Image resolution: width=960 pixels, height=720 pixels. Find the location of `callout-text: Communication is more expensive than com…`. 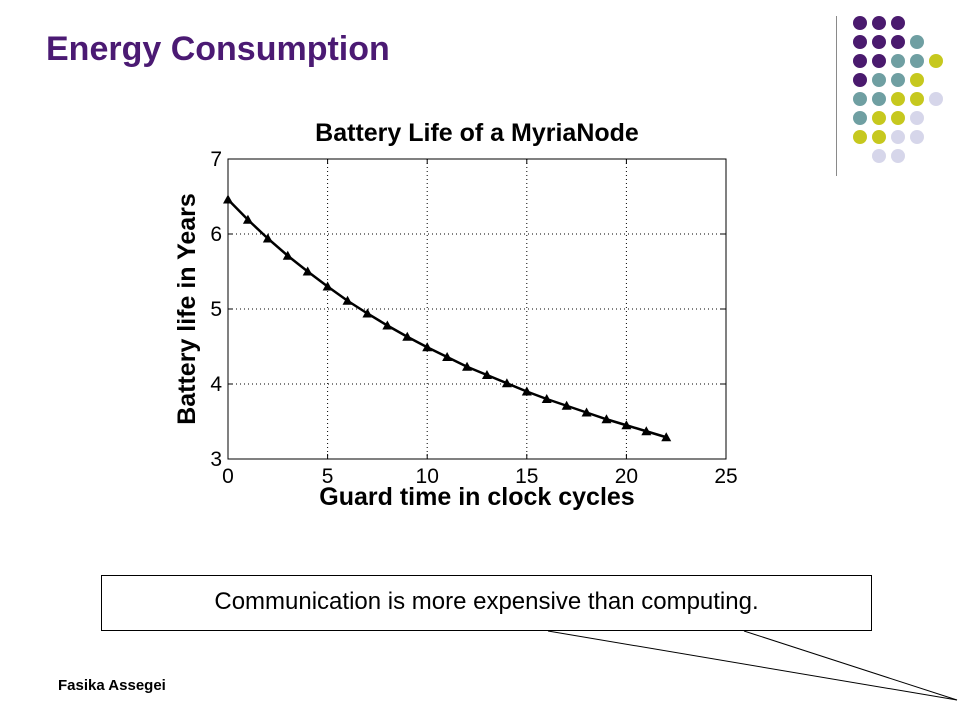

callout-text: Communication is more expensive than com… is located at coordinates (486, 601).